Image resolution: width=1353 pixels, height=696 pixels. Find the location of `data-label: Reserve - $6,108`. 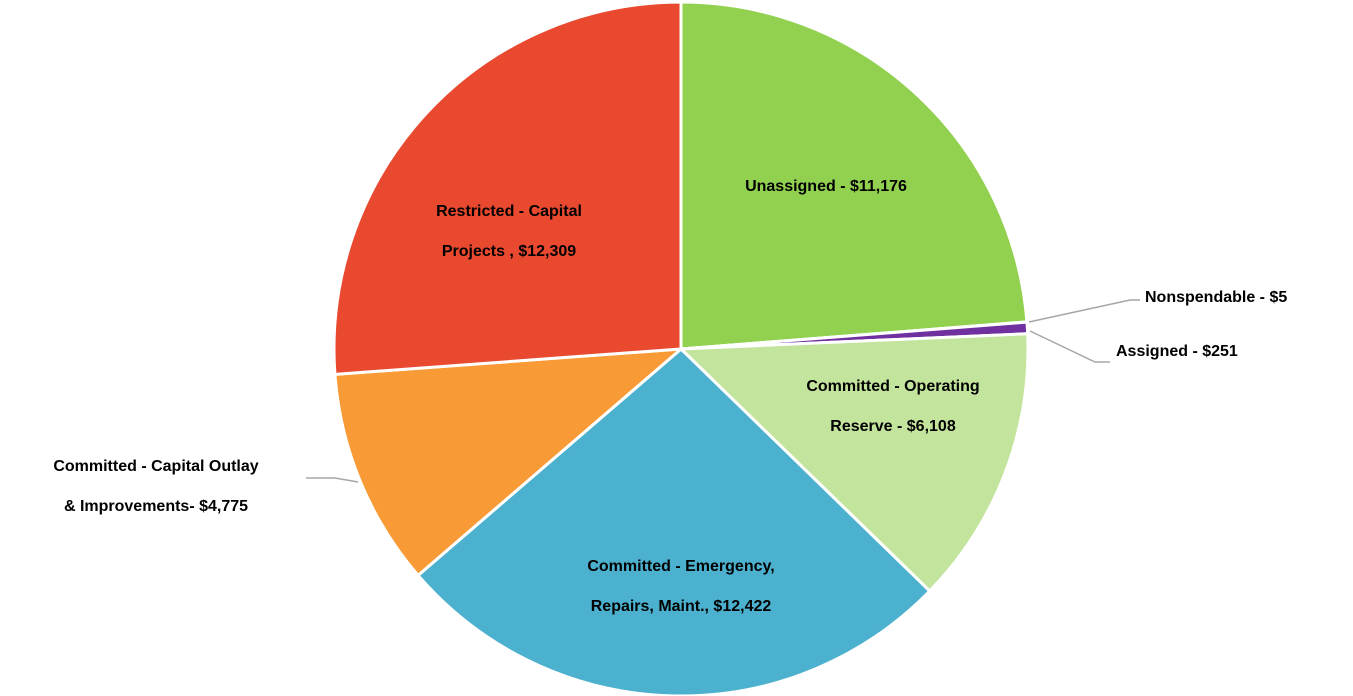

data-label: Reserve - $6,108 is located at coordinates (893, 426).